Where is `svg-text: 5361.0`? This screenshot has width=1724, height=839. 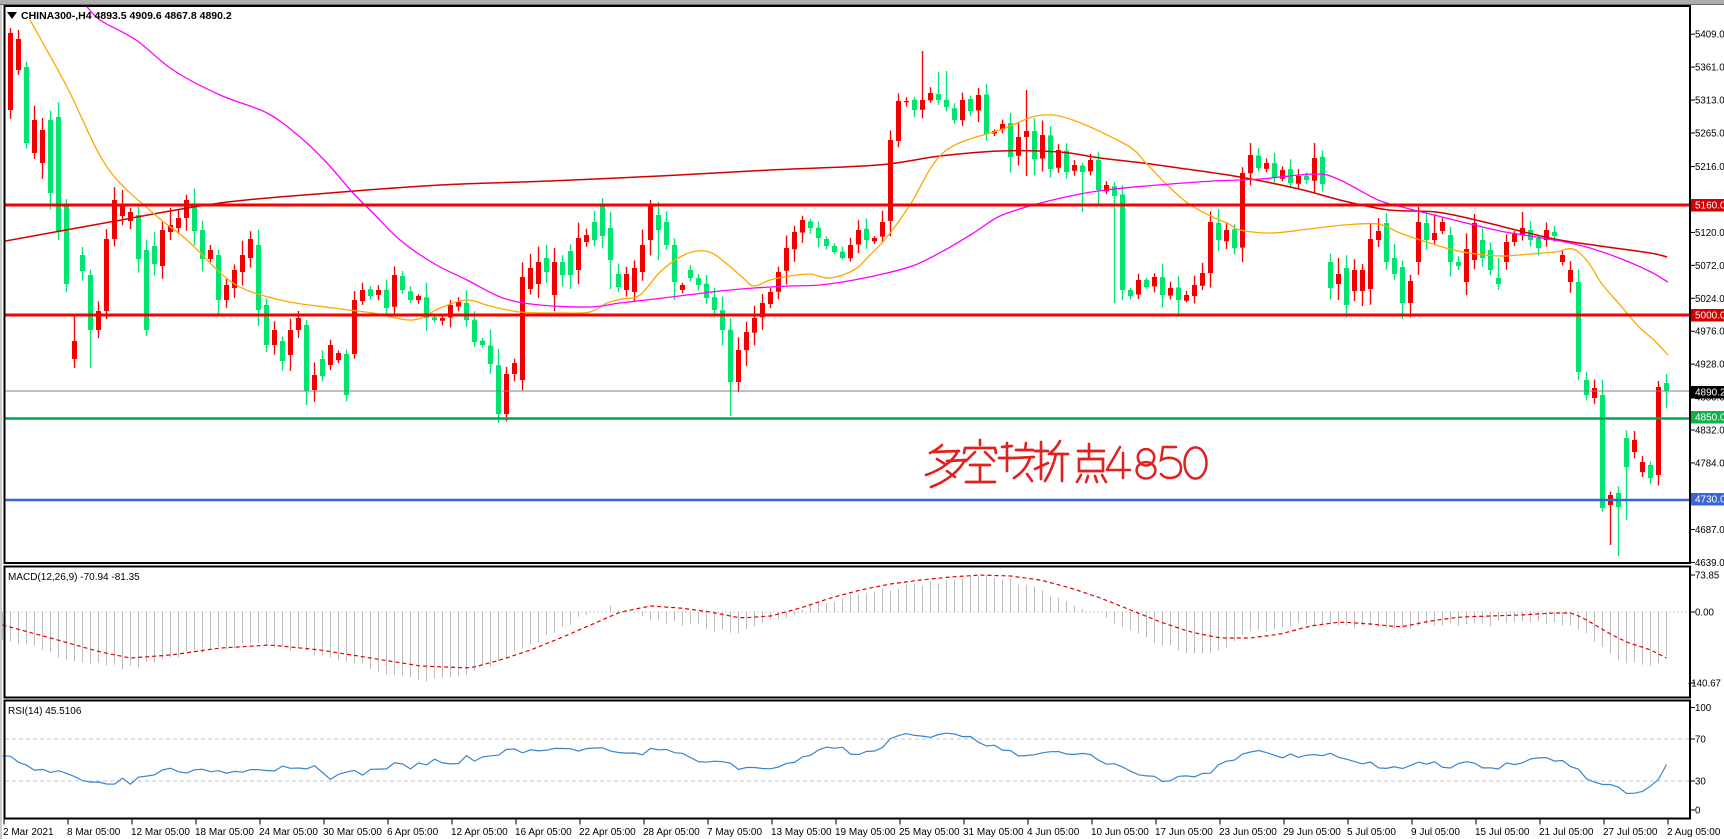
svg-text: 5361.0 is located at coordinates (1709, 68).